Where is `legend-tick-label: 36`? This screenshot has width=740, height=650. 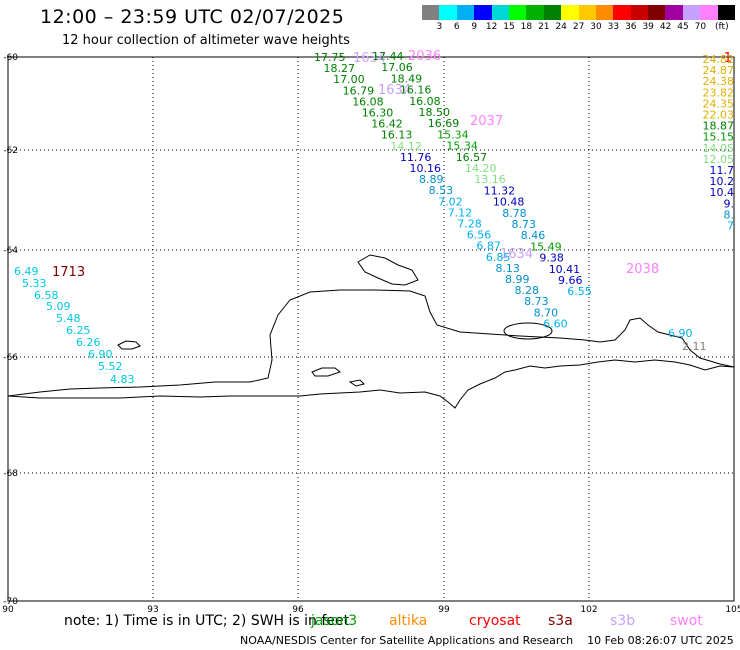
legend-tick-label: 36 is located at coordinates (631, 27).